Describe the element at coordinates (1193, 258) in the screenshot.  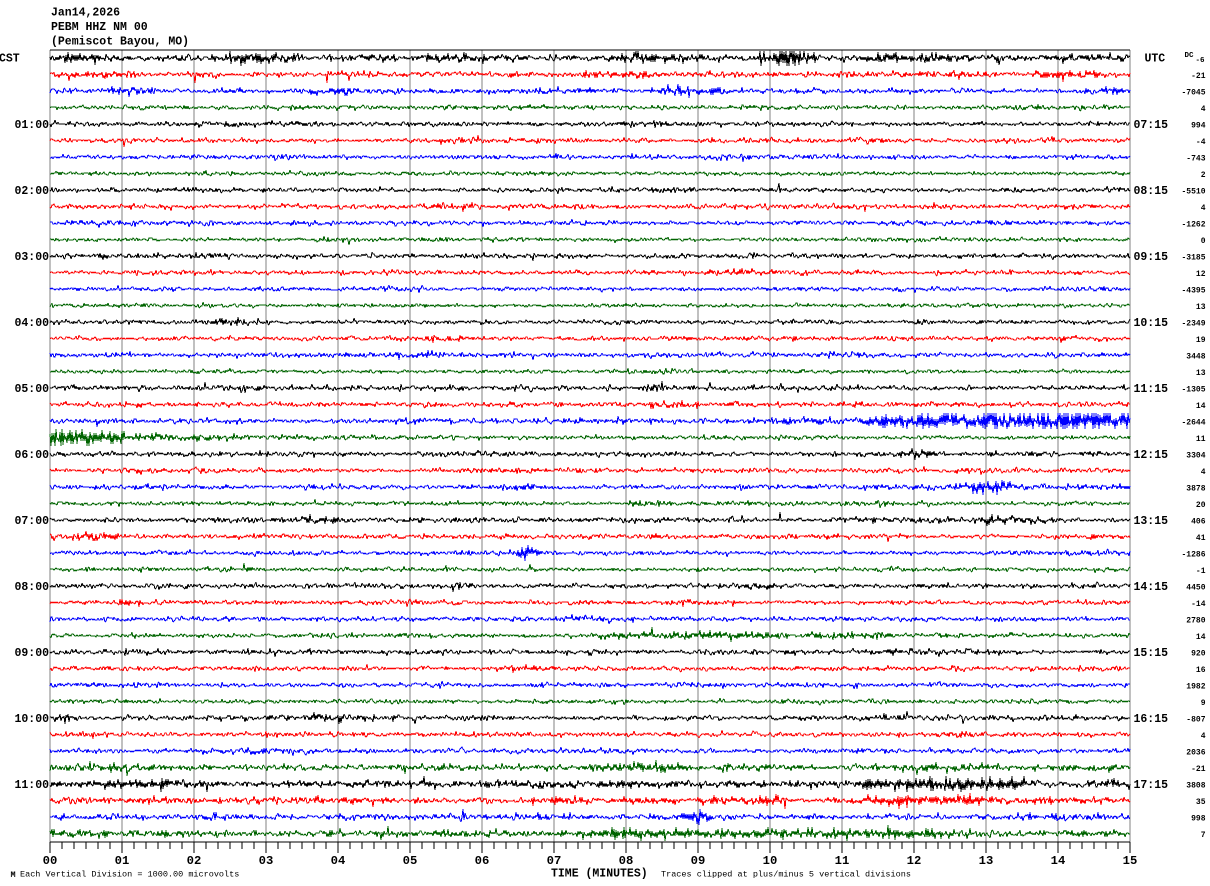
I see `svg-text: -3185` at that location.